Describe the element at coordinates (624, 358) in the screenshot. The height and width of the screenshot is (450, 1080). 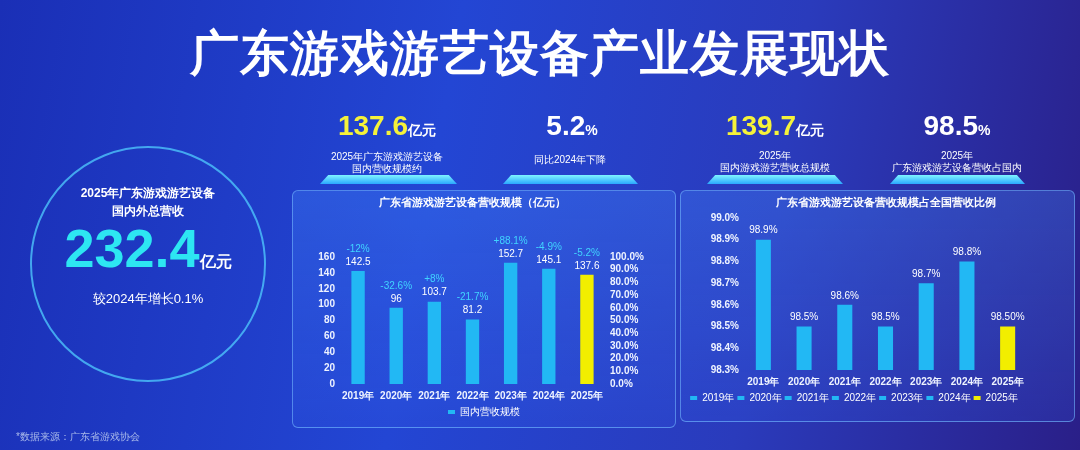
I see `y2-tick-label: 20.0%` at that location.